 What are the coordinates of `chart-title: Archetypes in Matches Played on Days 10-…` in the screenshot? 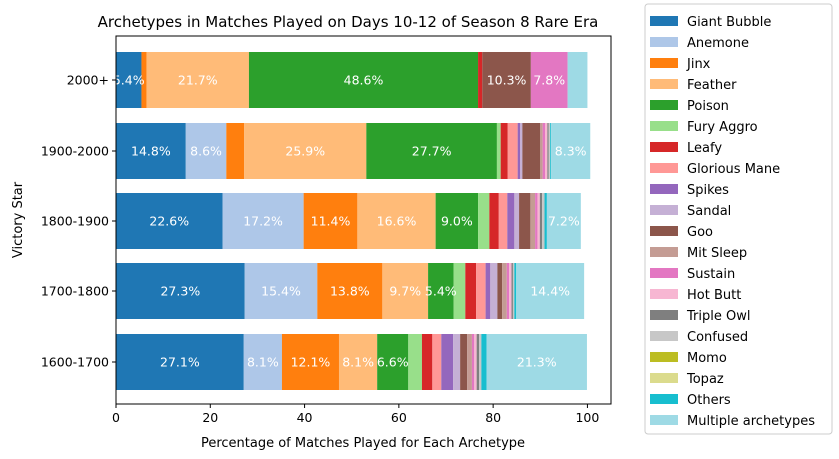 It's located at (348, 22).